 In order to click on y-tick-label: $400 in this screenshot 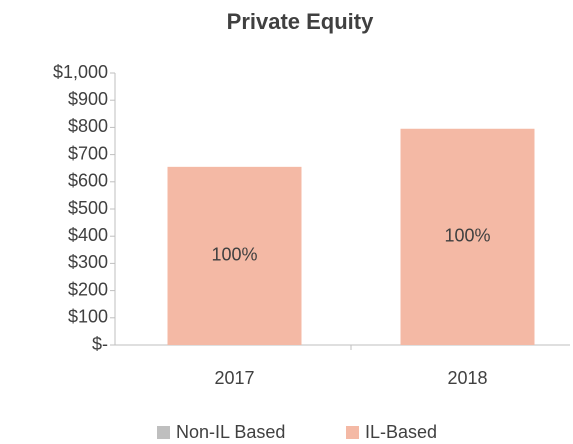, I will do `click(88, 235)`.